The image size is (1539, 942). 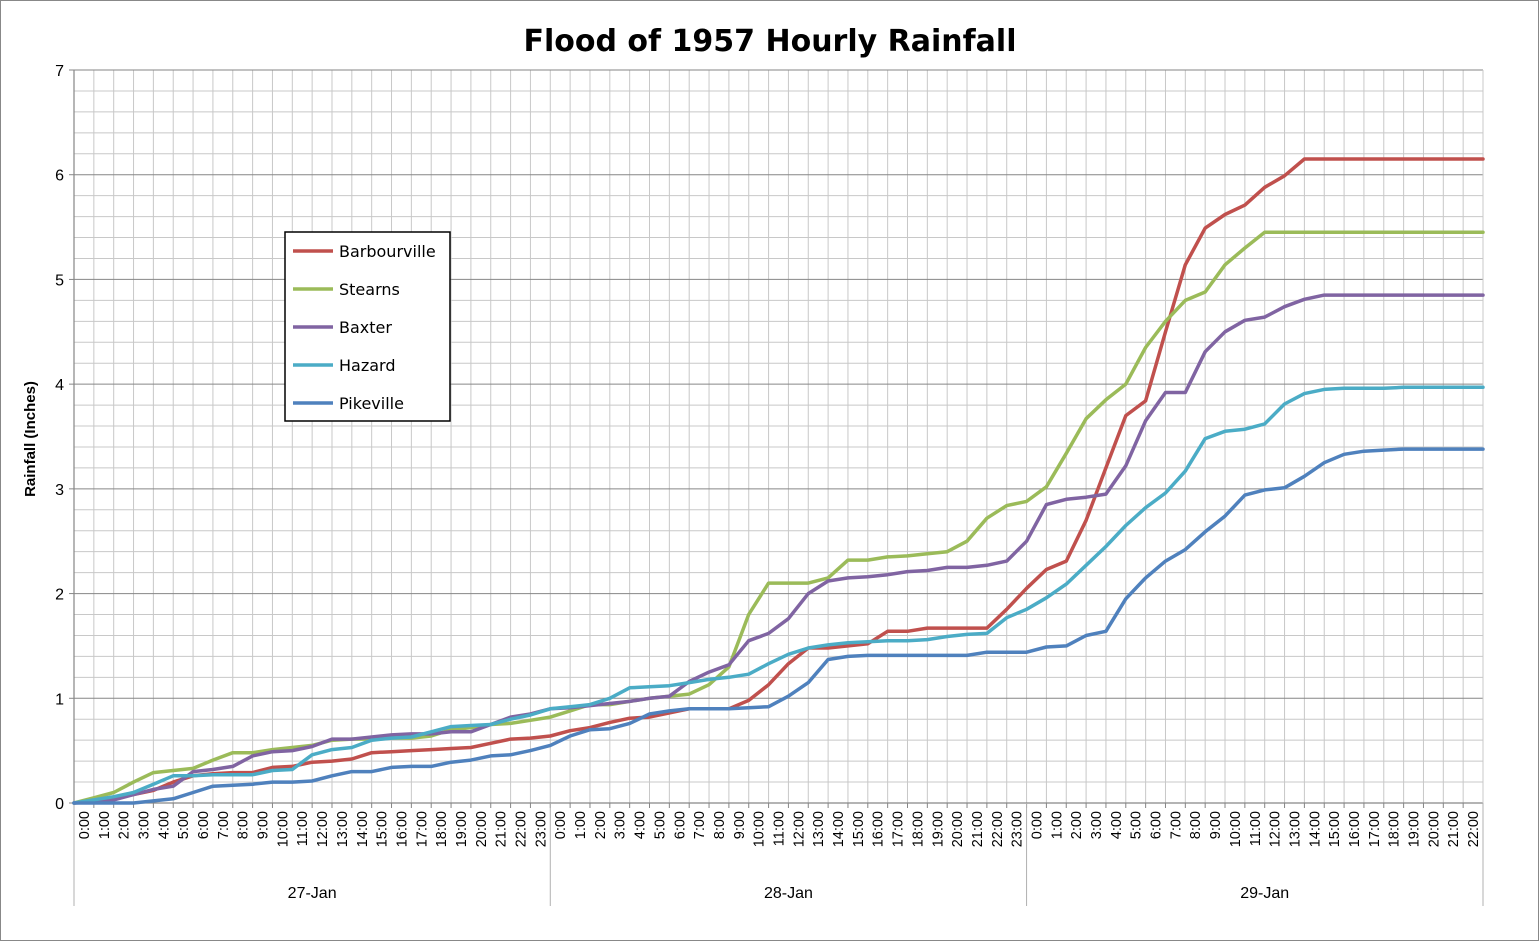 I want to click on day-label: 29-Jan, so click(x=1264, y=893).